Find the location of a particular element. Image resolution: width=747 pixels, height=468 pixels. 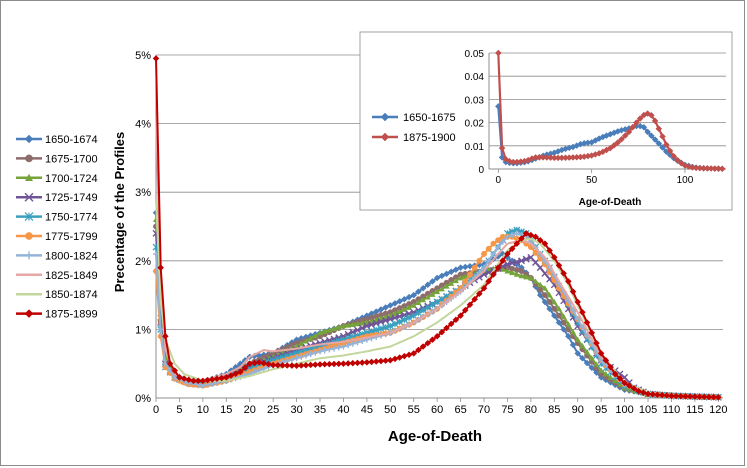

x-tick-label: 40 is located at coordinates (343, 410).